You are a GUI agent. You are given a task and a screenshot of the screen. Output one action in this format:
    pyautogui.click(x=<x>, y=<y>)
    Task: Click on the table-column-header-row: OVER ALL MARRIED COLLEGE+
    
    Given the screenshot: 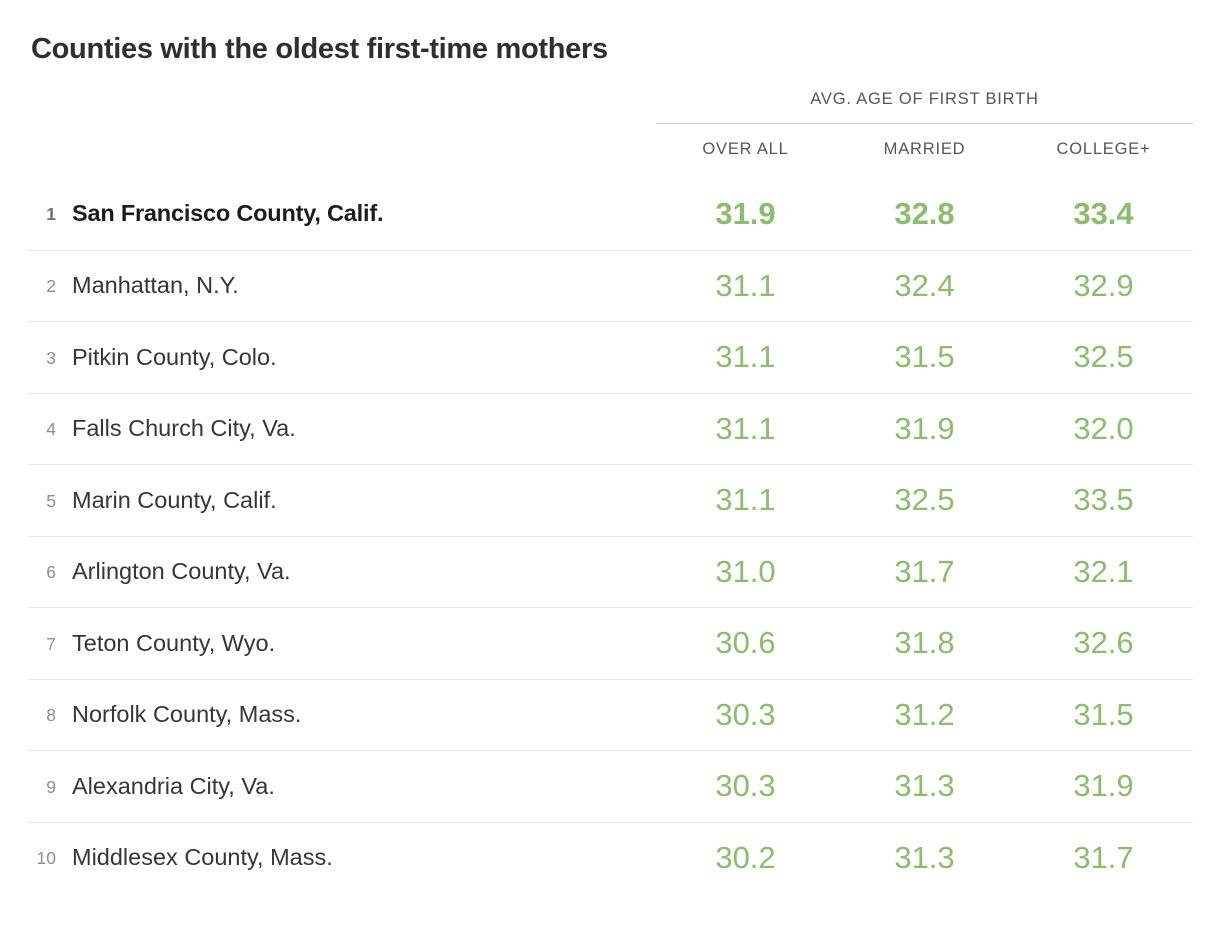 What is the action you would take?
    pyautogui.click(x=610, y=151)
    